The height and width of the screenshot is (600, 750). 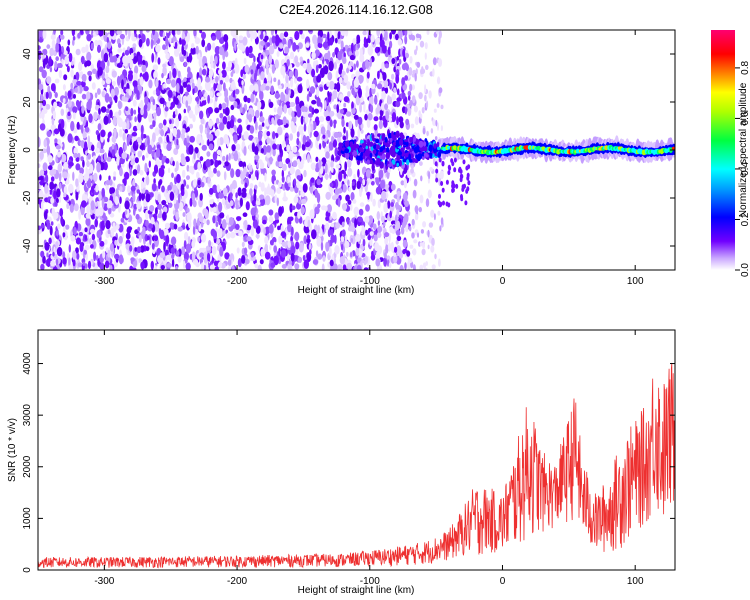 What do you see at coordinates (27, 197) in the screenshot?
I see `spectrogram-ytick-label: -20` at bounding box center [27, 197].